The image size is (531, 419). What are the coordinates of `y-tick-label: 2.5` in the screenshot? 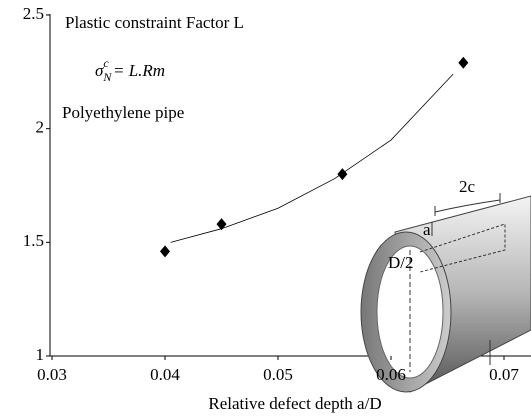 It's located at (33, 13).